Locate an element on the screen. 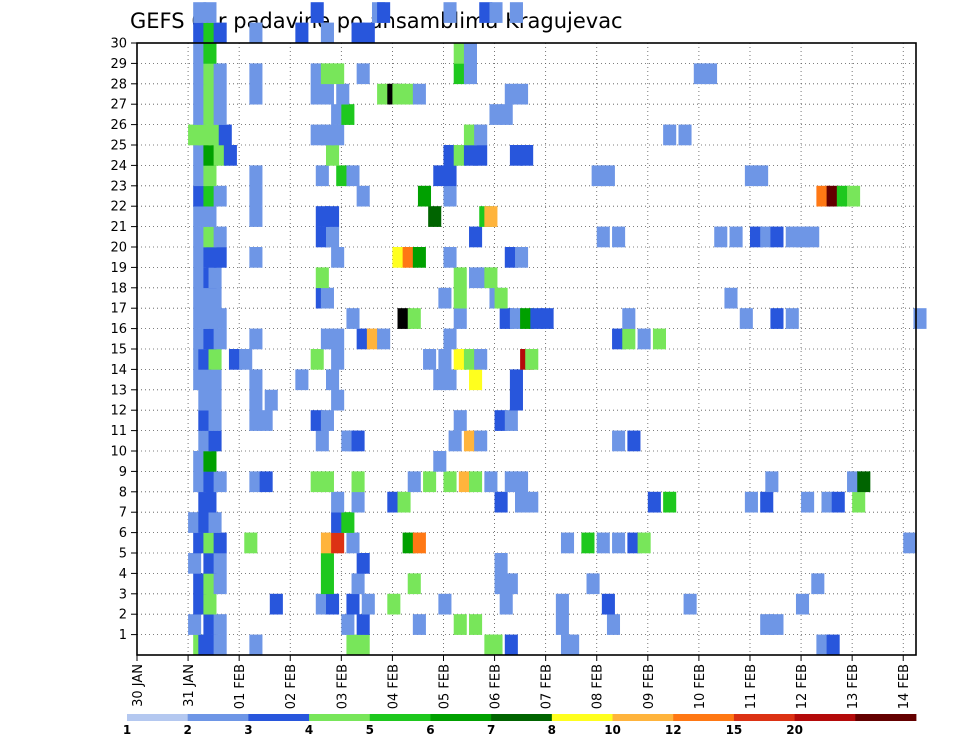 This screenshot has height=742, width=960. y-tick-label: 18 is located at coordinates (118, 288).